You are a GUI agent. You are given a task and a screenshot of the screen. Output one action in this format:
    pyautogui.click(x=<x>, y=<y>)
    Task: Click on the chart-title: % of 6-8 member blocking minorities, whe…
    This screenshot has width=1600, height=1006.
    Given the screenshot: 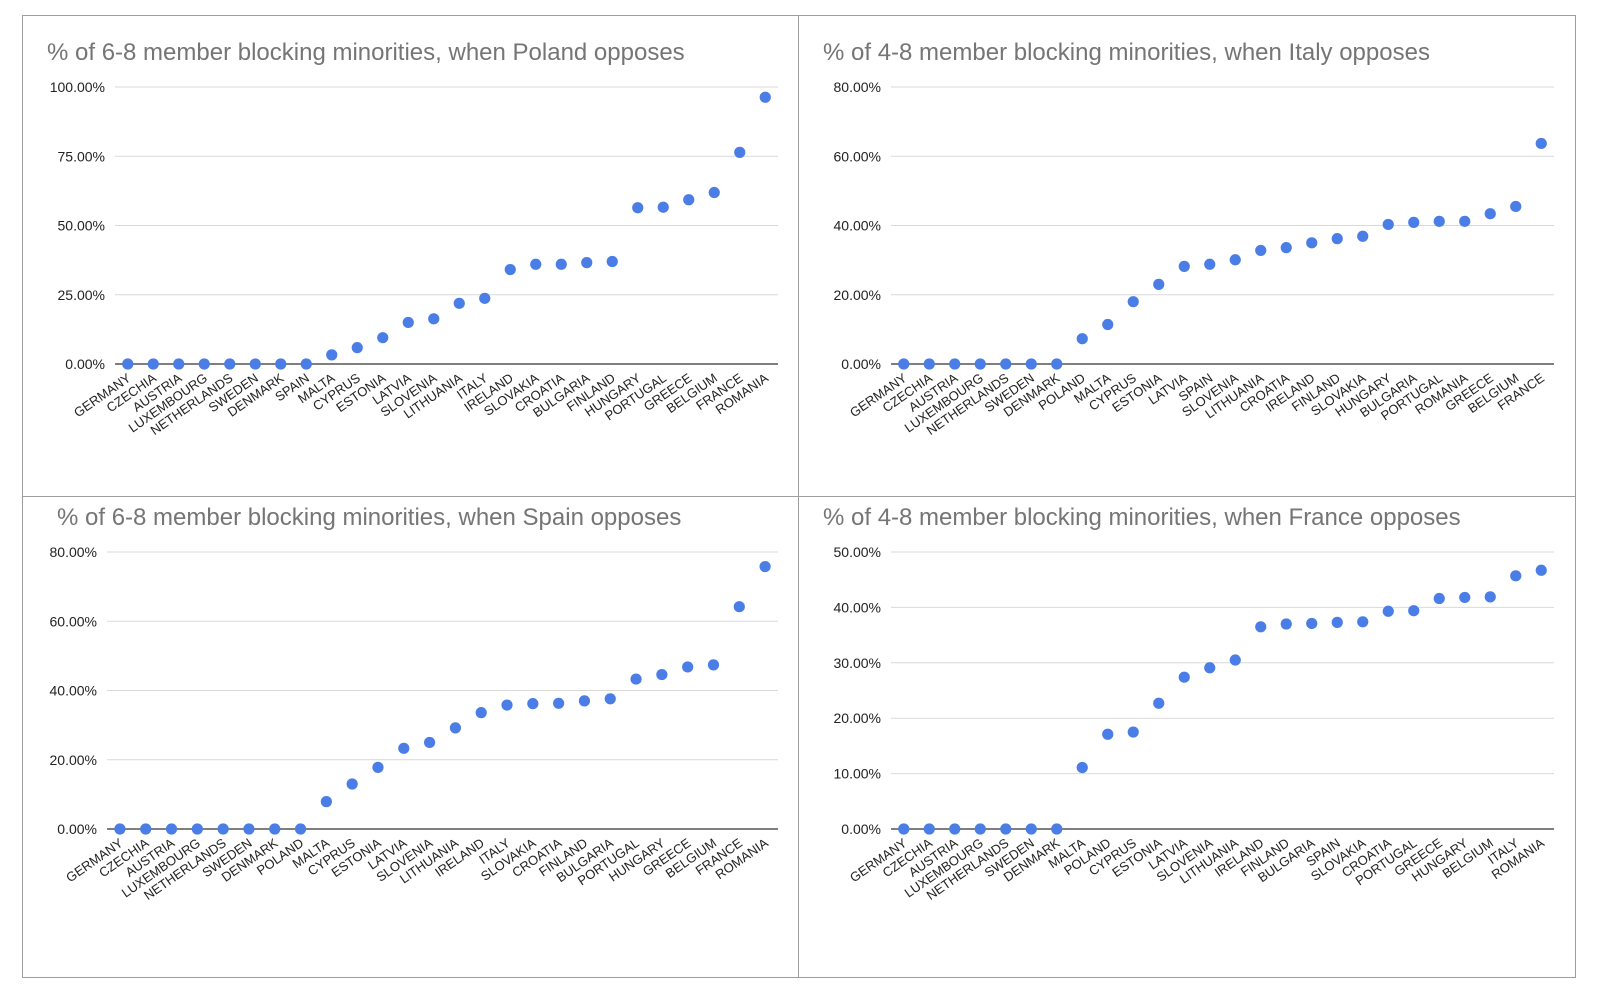 What is the action you would take?
    pyautogui.click(x=366, y=52)
    